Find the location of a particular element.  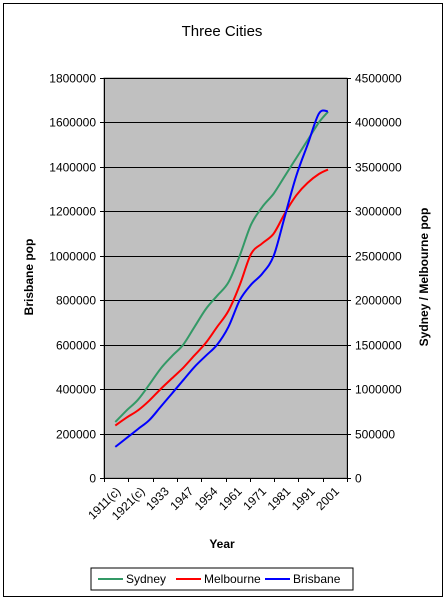

x-tick-label: 1954 is located at coordinates (206, 498).